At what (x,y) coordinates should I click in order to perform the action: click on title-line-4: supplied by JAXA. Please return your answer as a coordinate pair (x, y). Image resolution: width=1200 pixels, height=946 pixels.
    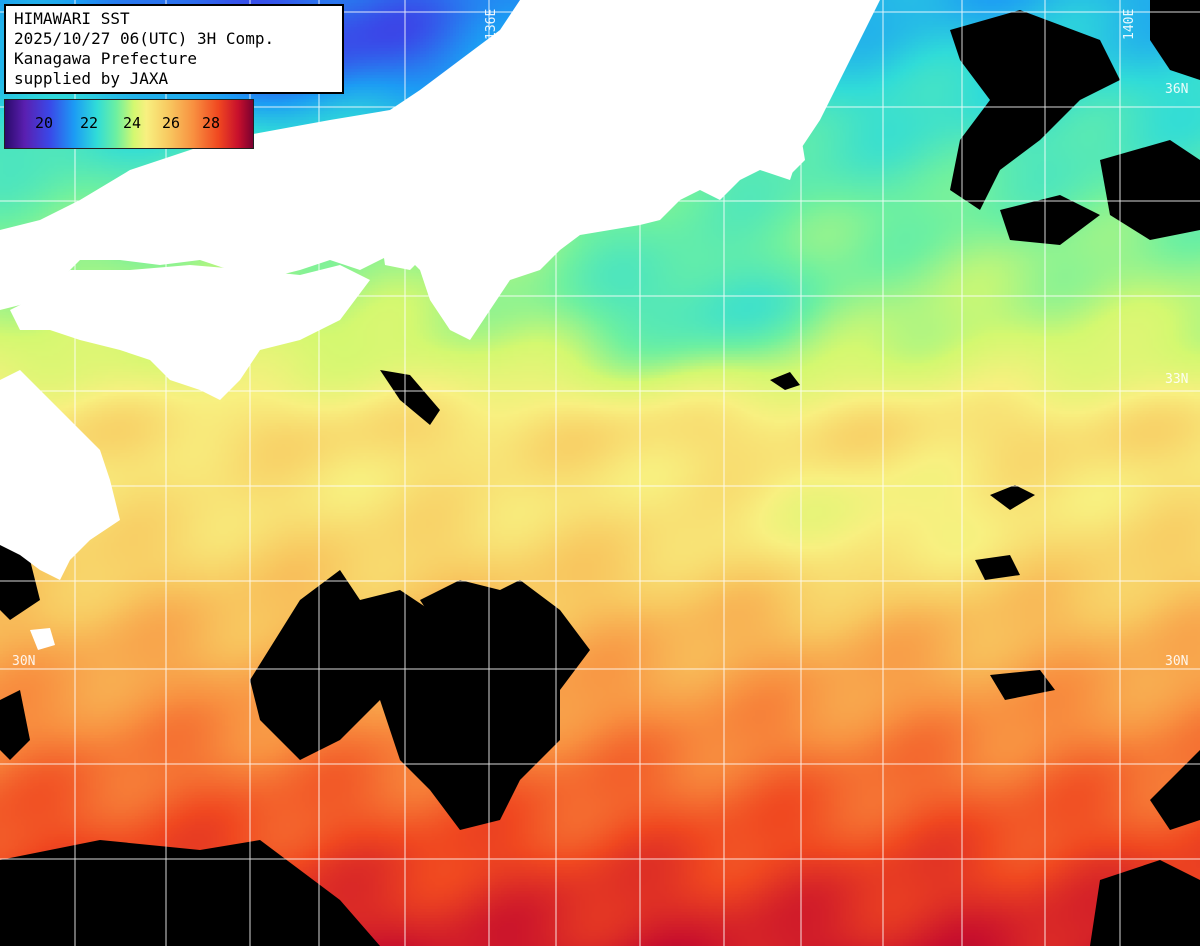
    Looking at the image, I should click on (91, 78).